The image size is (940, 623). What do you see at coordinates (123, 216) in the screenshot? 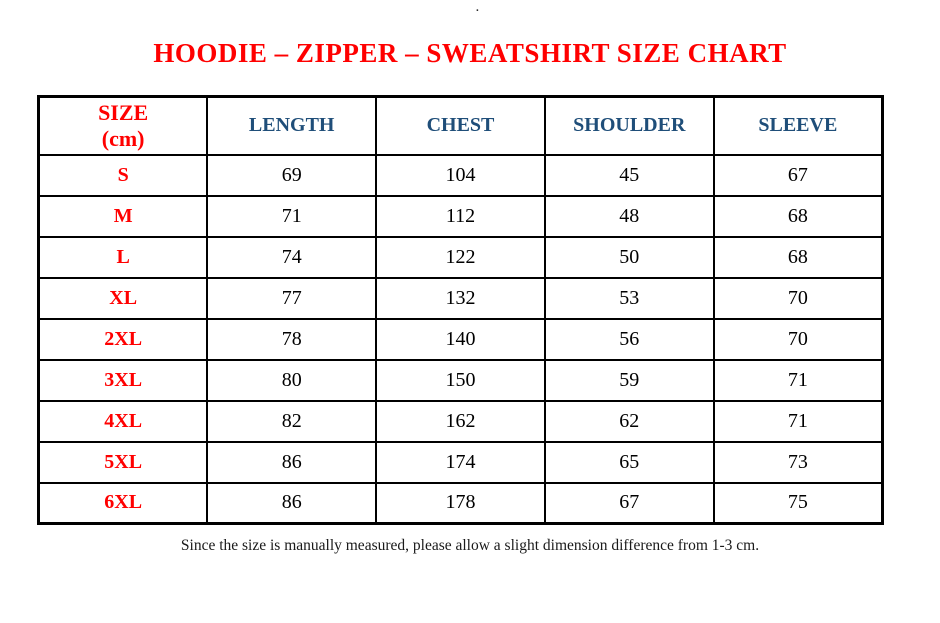
I see `size-cell: M` at bounding box center [123, 216].